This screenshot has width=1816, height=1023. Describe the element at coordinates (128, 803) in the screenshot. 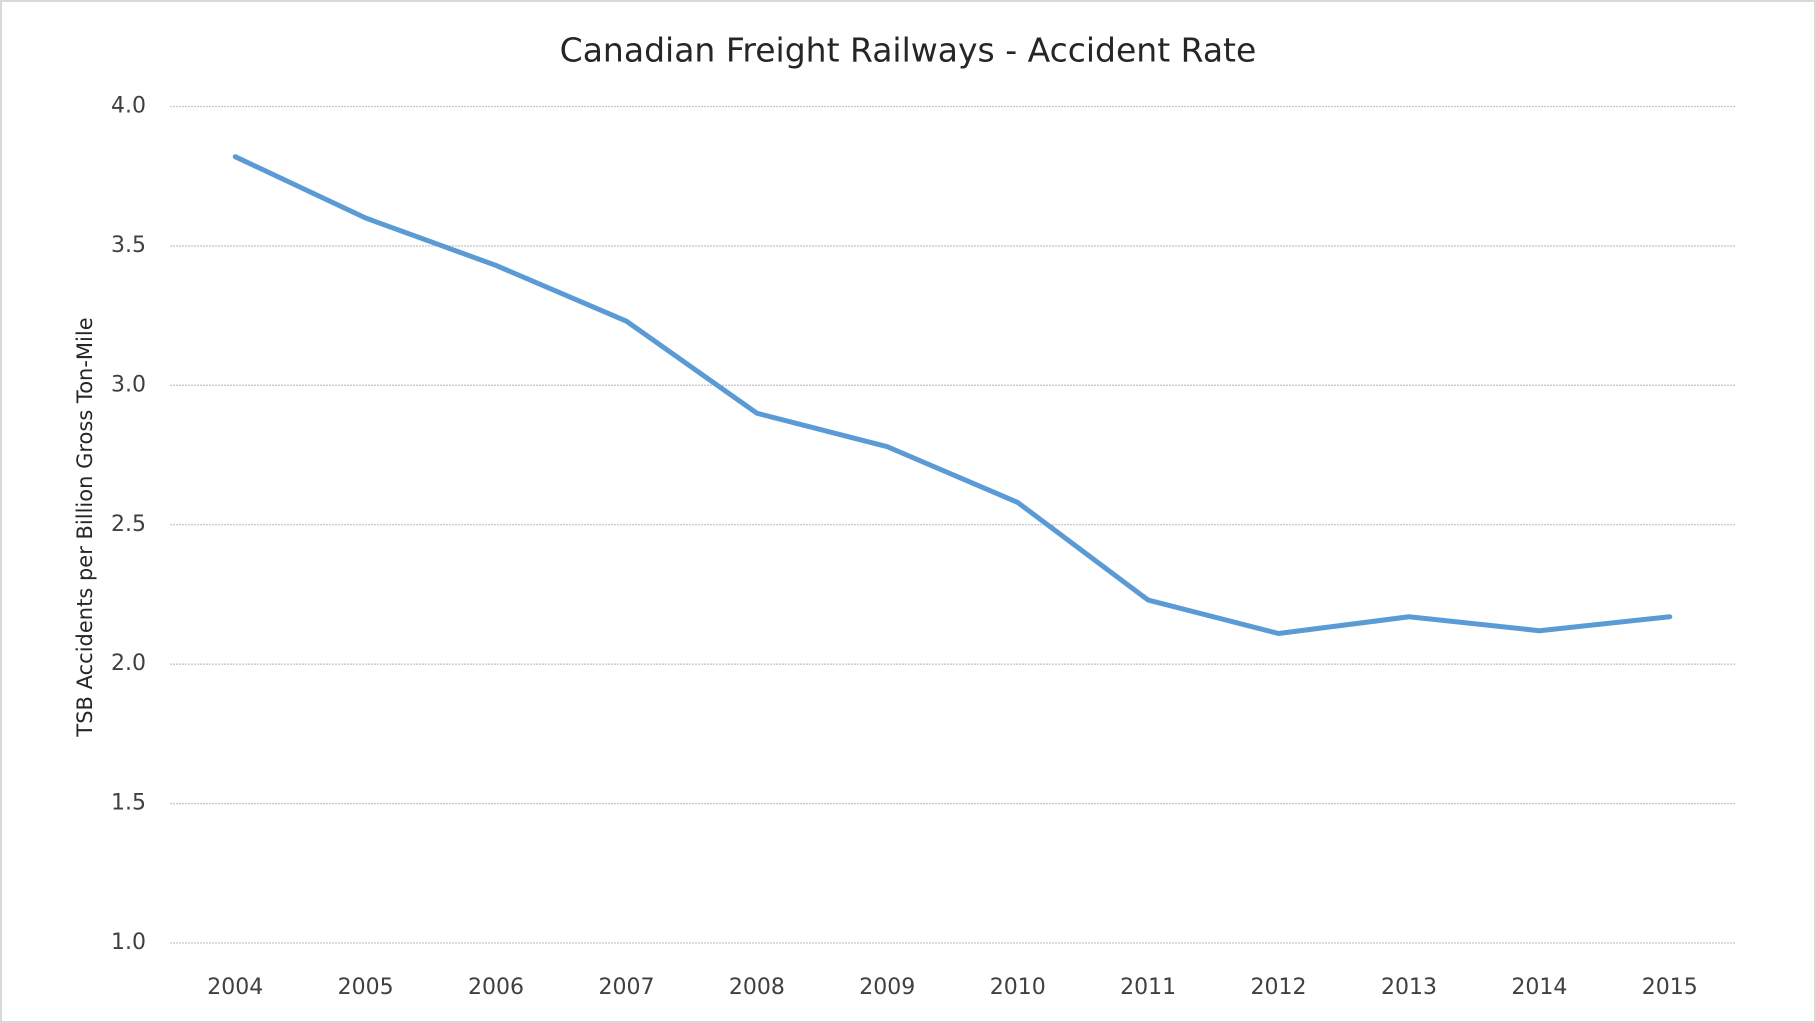

I see `y-tick-label: 1.5` at that location.